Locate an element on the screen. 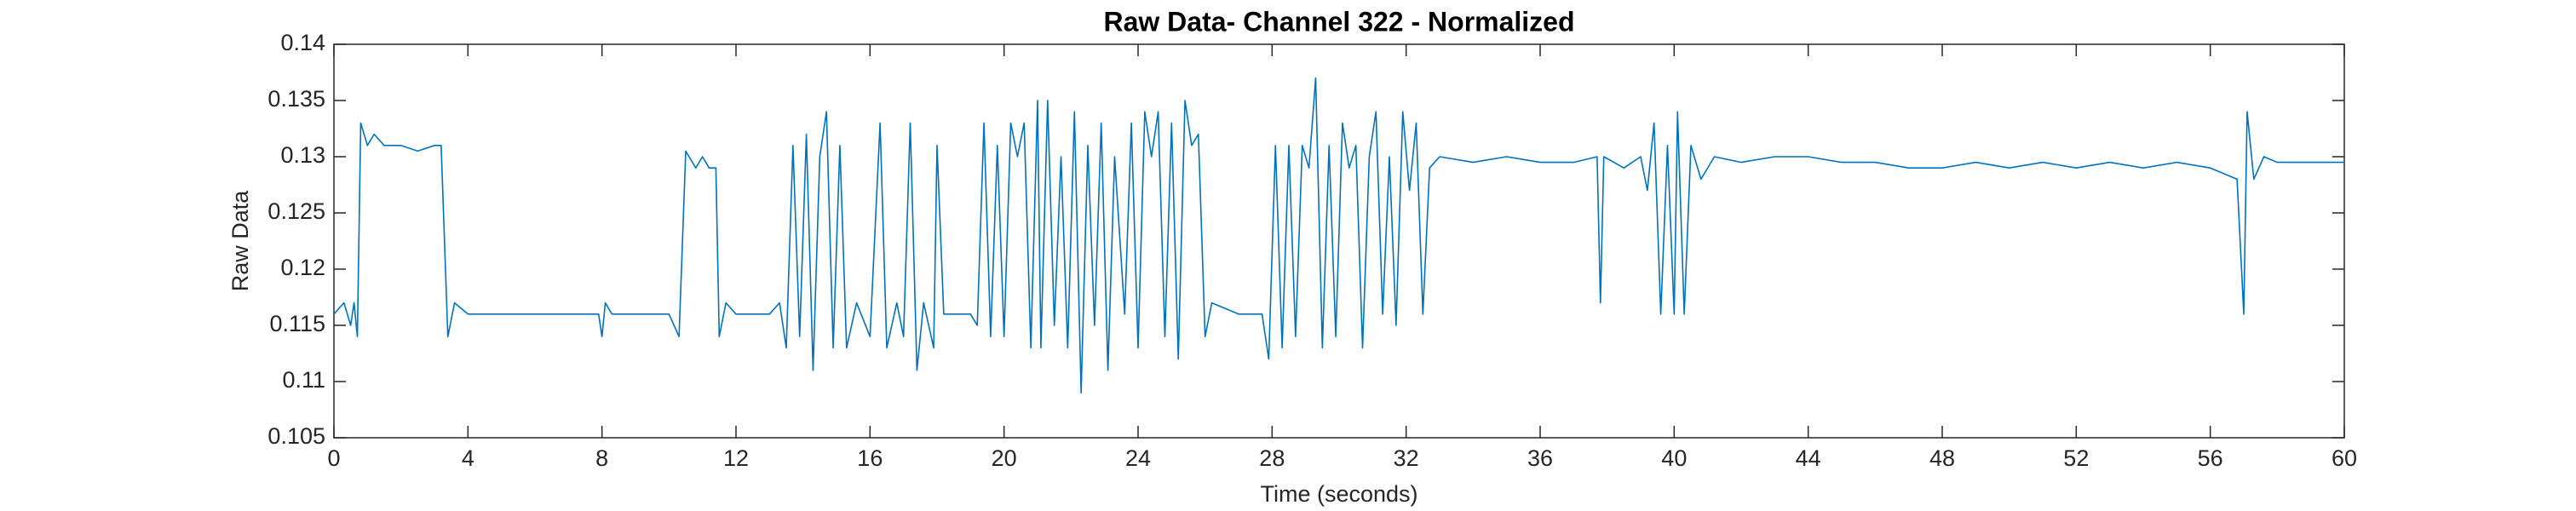 The image size is (2576, 511). x-tick-label: 32 is located at coordinates (1406, 458).